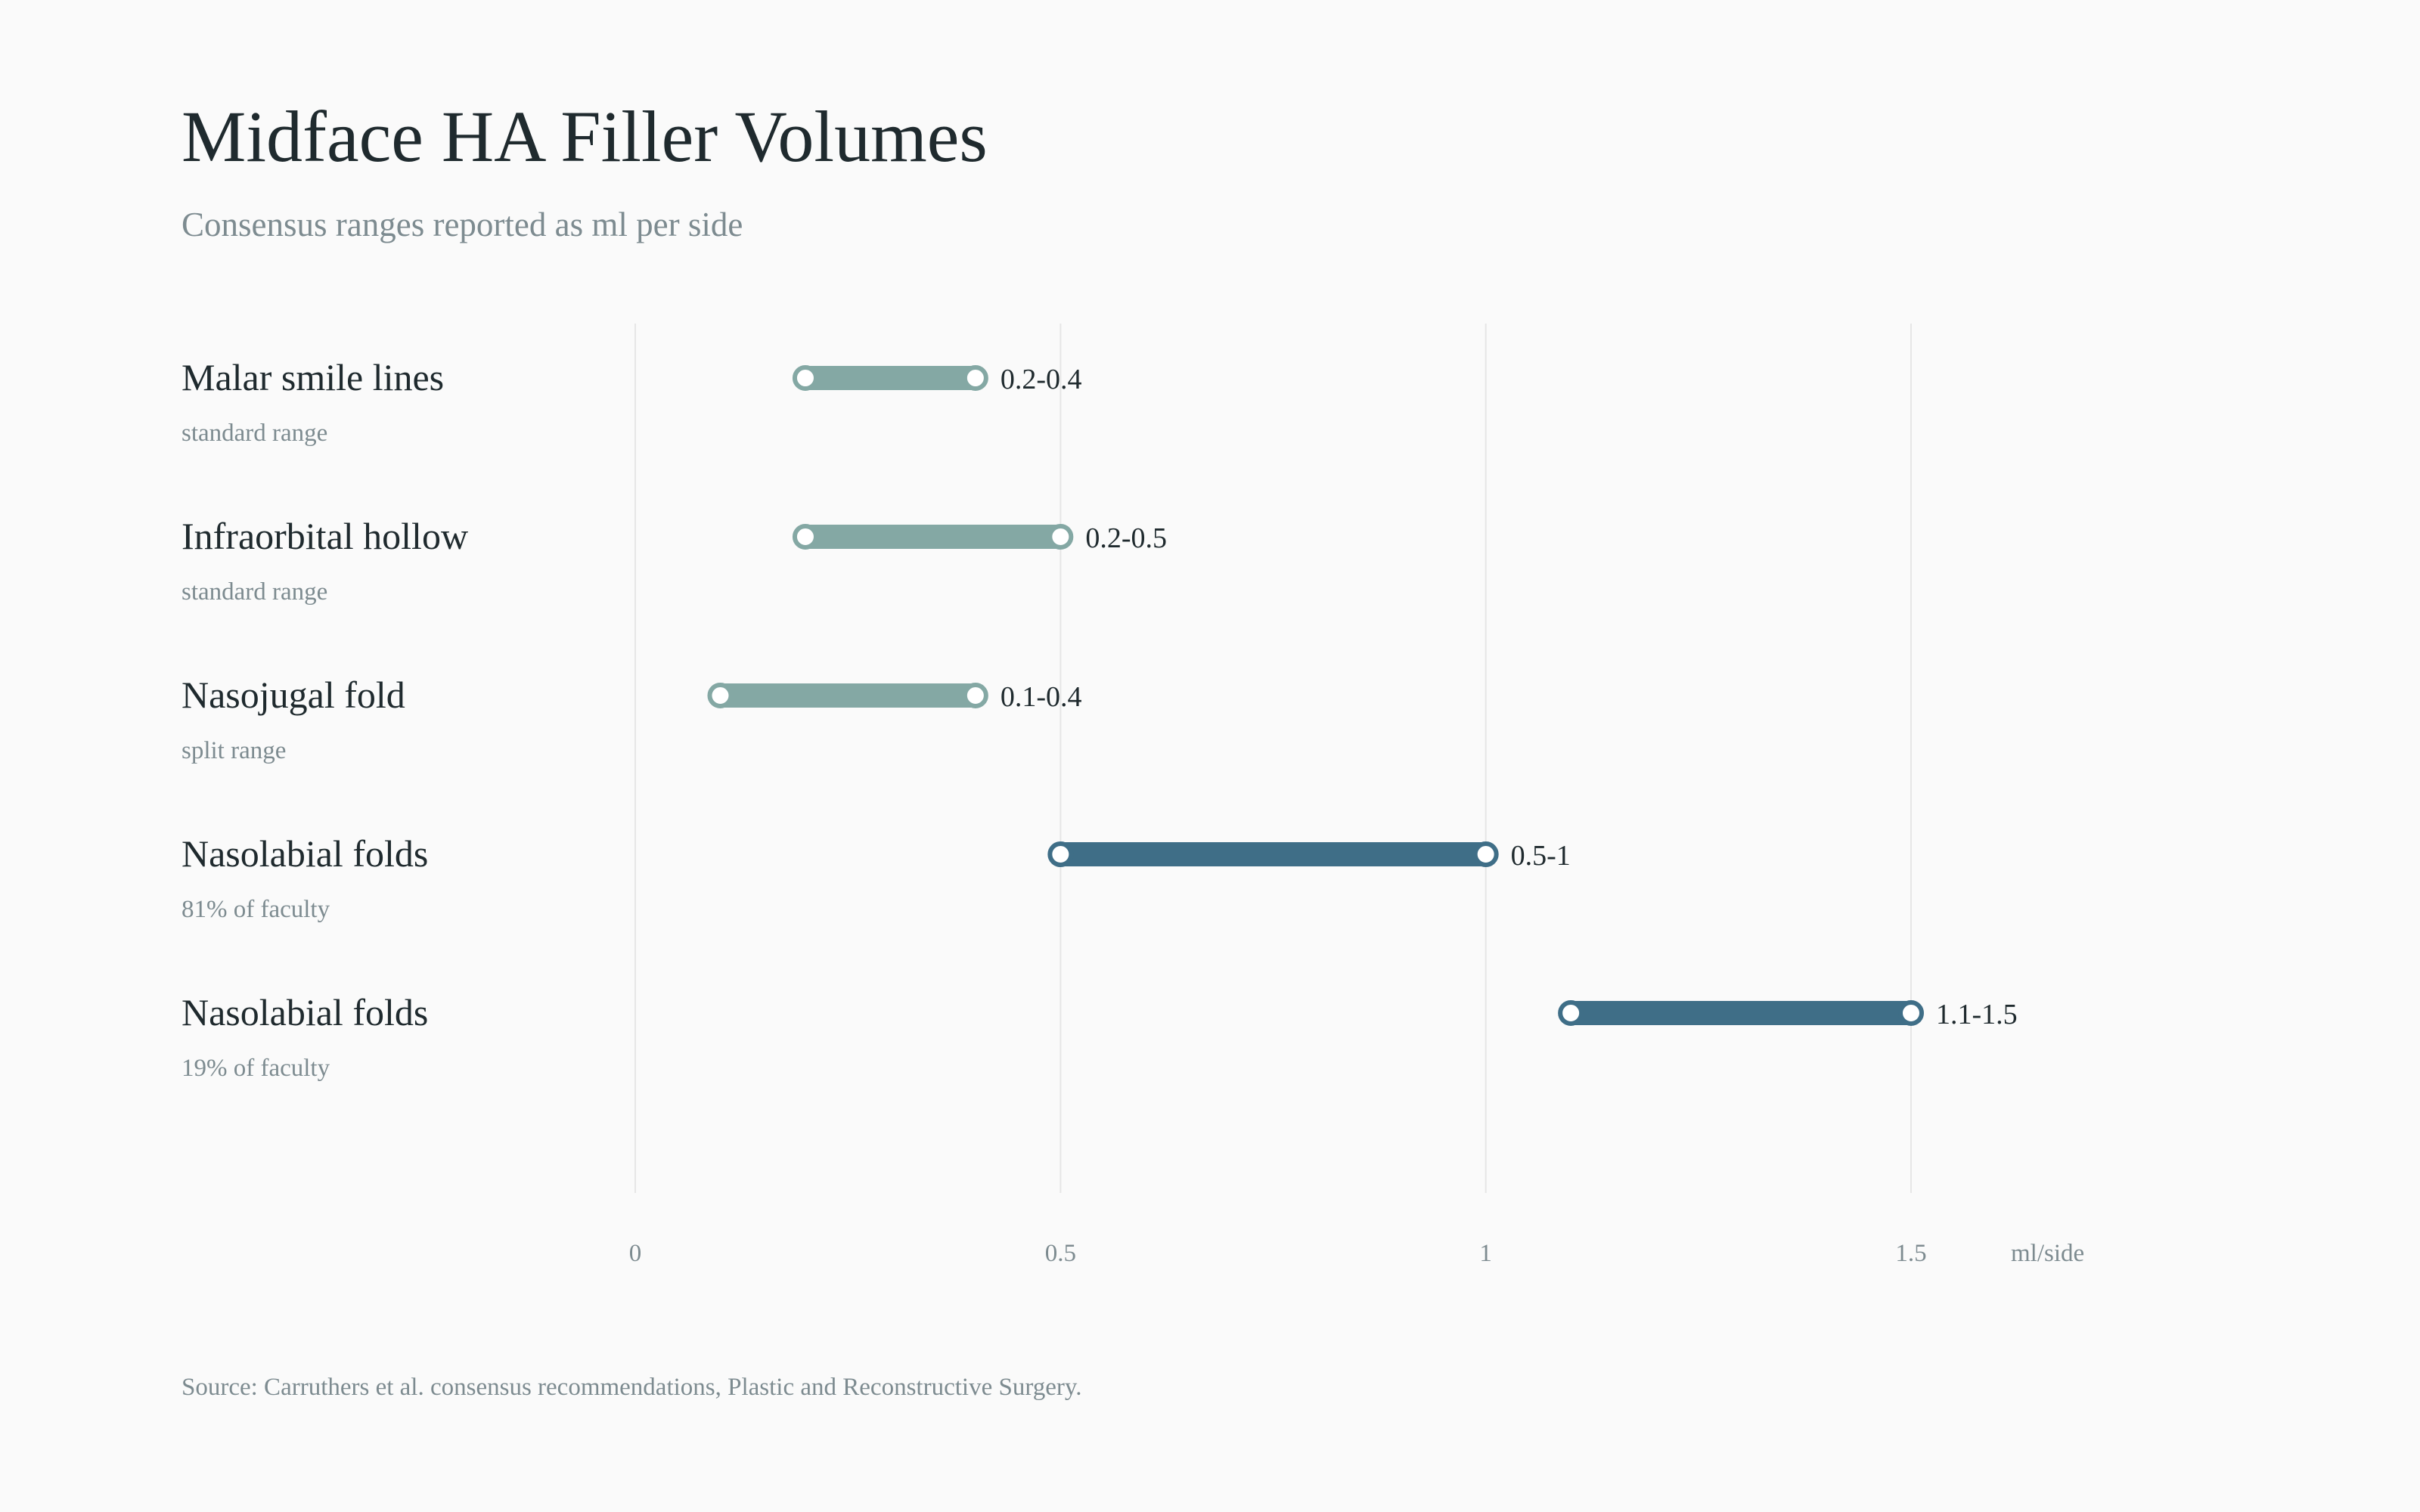 This screenshot has width=2420, height=1512. Describe the element at coordinates (1977, 1015) in the screenshot. I see `range-value-label: 1.1-1.5` at that location.